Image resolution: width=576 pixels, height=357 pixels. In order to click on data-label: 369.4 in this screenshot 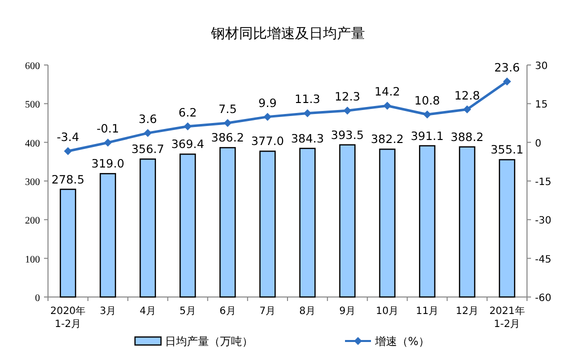, I will do `click(187, 144)`.